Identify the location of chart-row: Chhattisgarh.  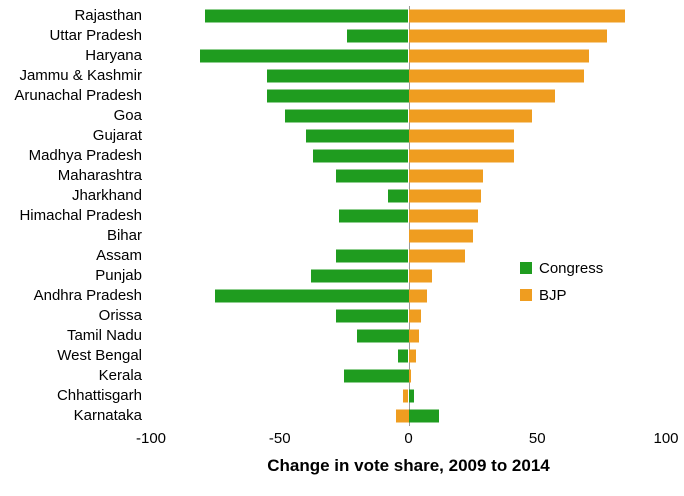
(342, 396).